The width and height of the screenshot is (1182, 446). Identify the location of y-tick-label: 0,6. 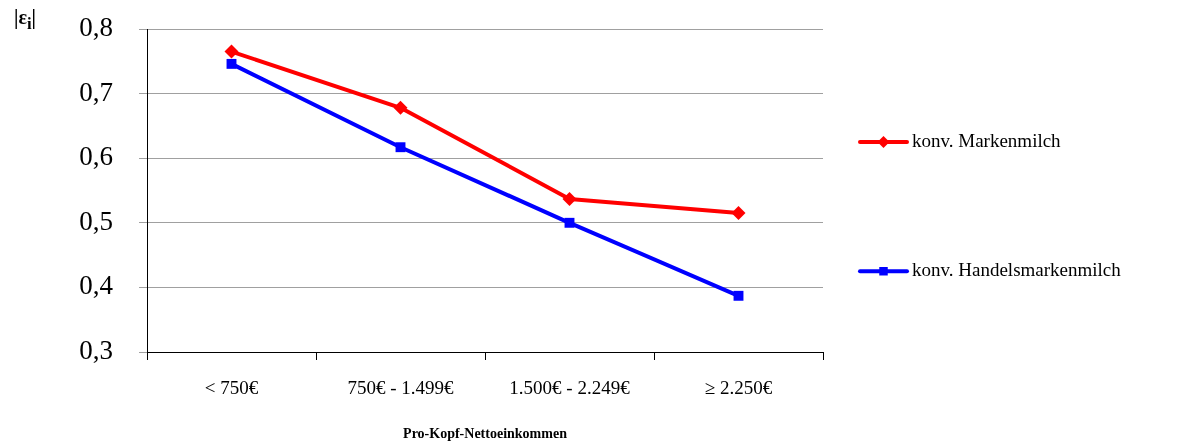
(96, 156).